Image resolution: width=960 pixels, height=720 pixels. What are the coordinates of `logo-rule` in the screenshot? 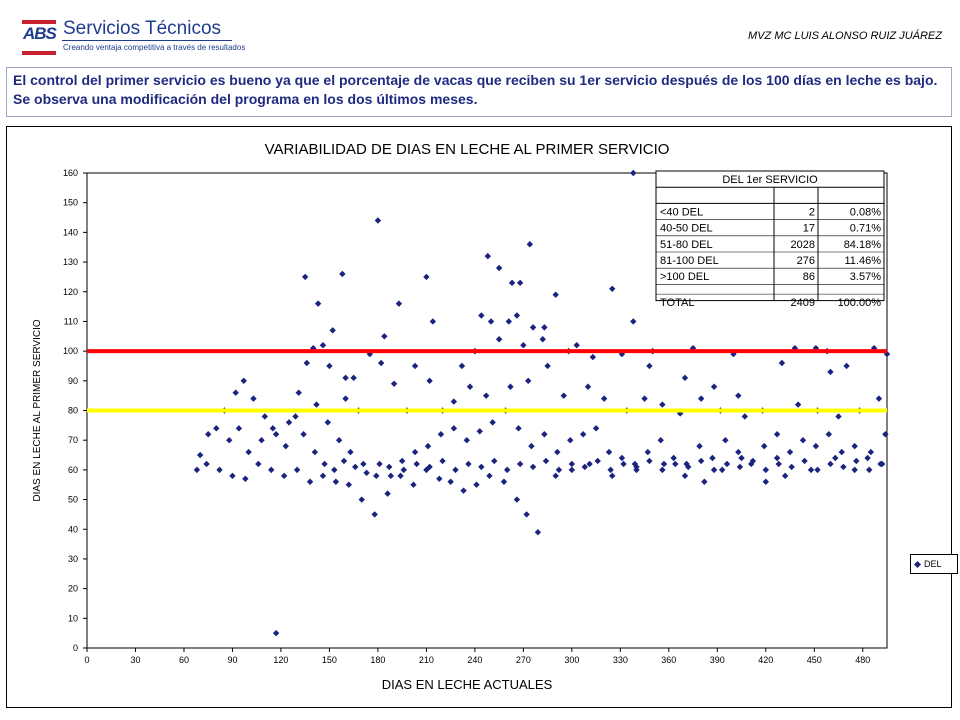 It's located at (147, 40).